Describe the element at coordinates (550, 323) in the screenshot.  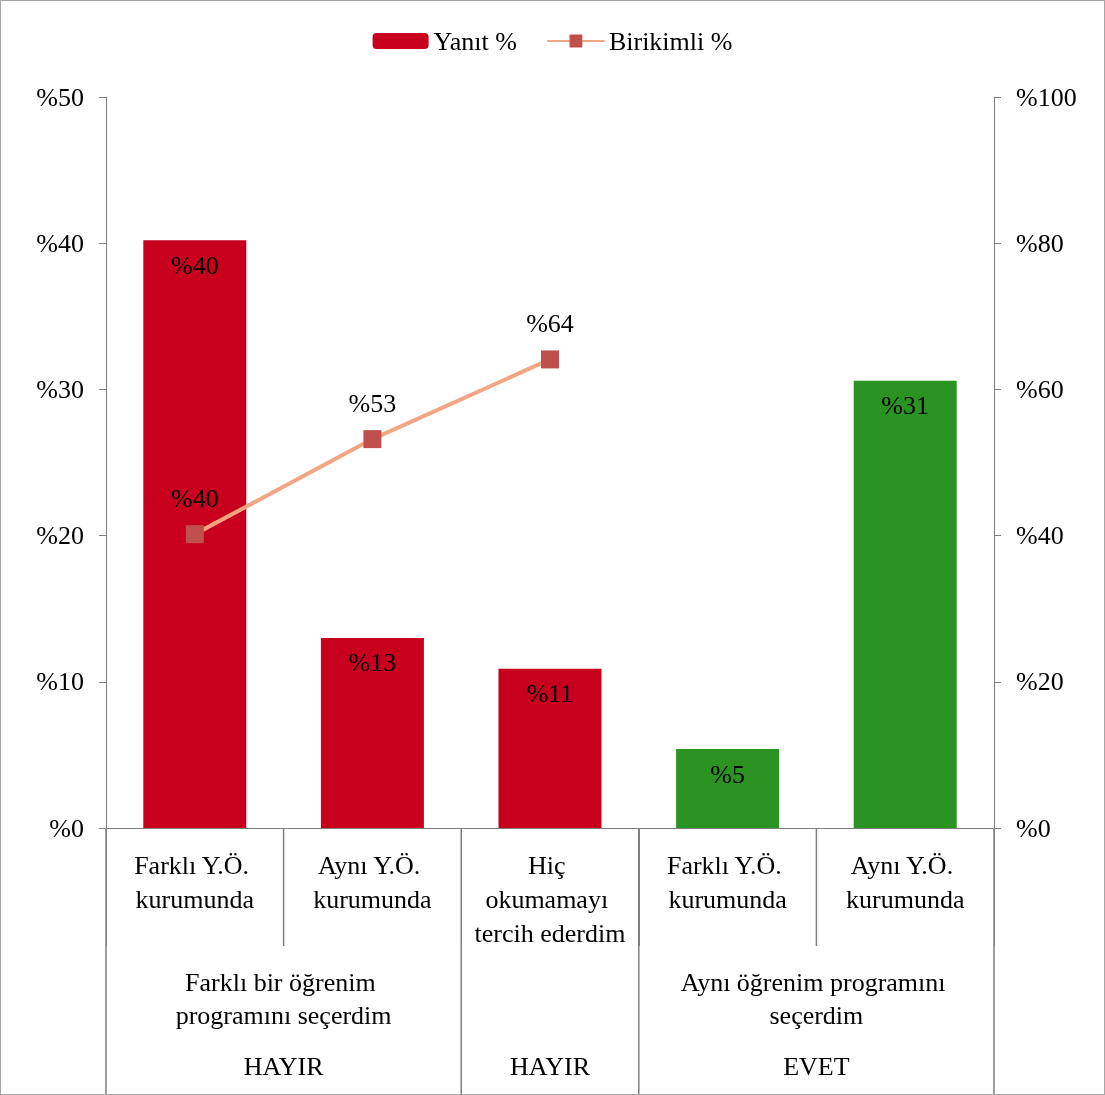
I see `data-label: %64` at that location.